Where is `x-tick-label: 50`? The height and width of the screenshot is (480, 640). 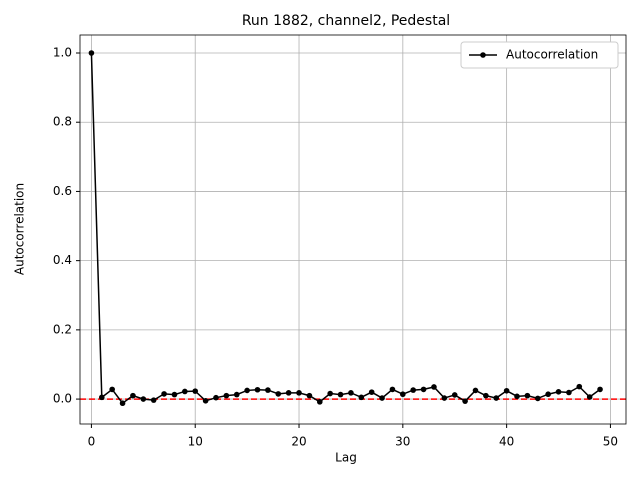
x-tick-label: 50 is located at coordinates (610, 442).